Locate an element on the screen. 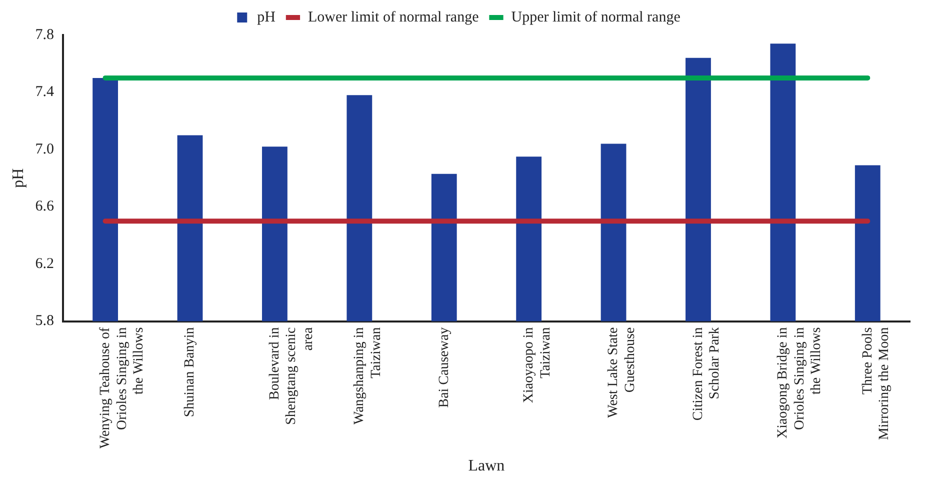  y-tick-label: 7.4 is located at coordinates (44, 92).